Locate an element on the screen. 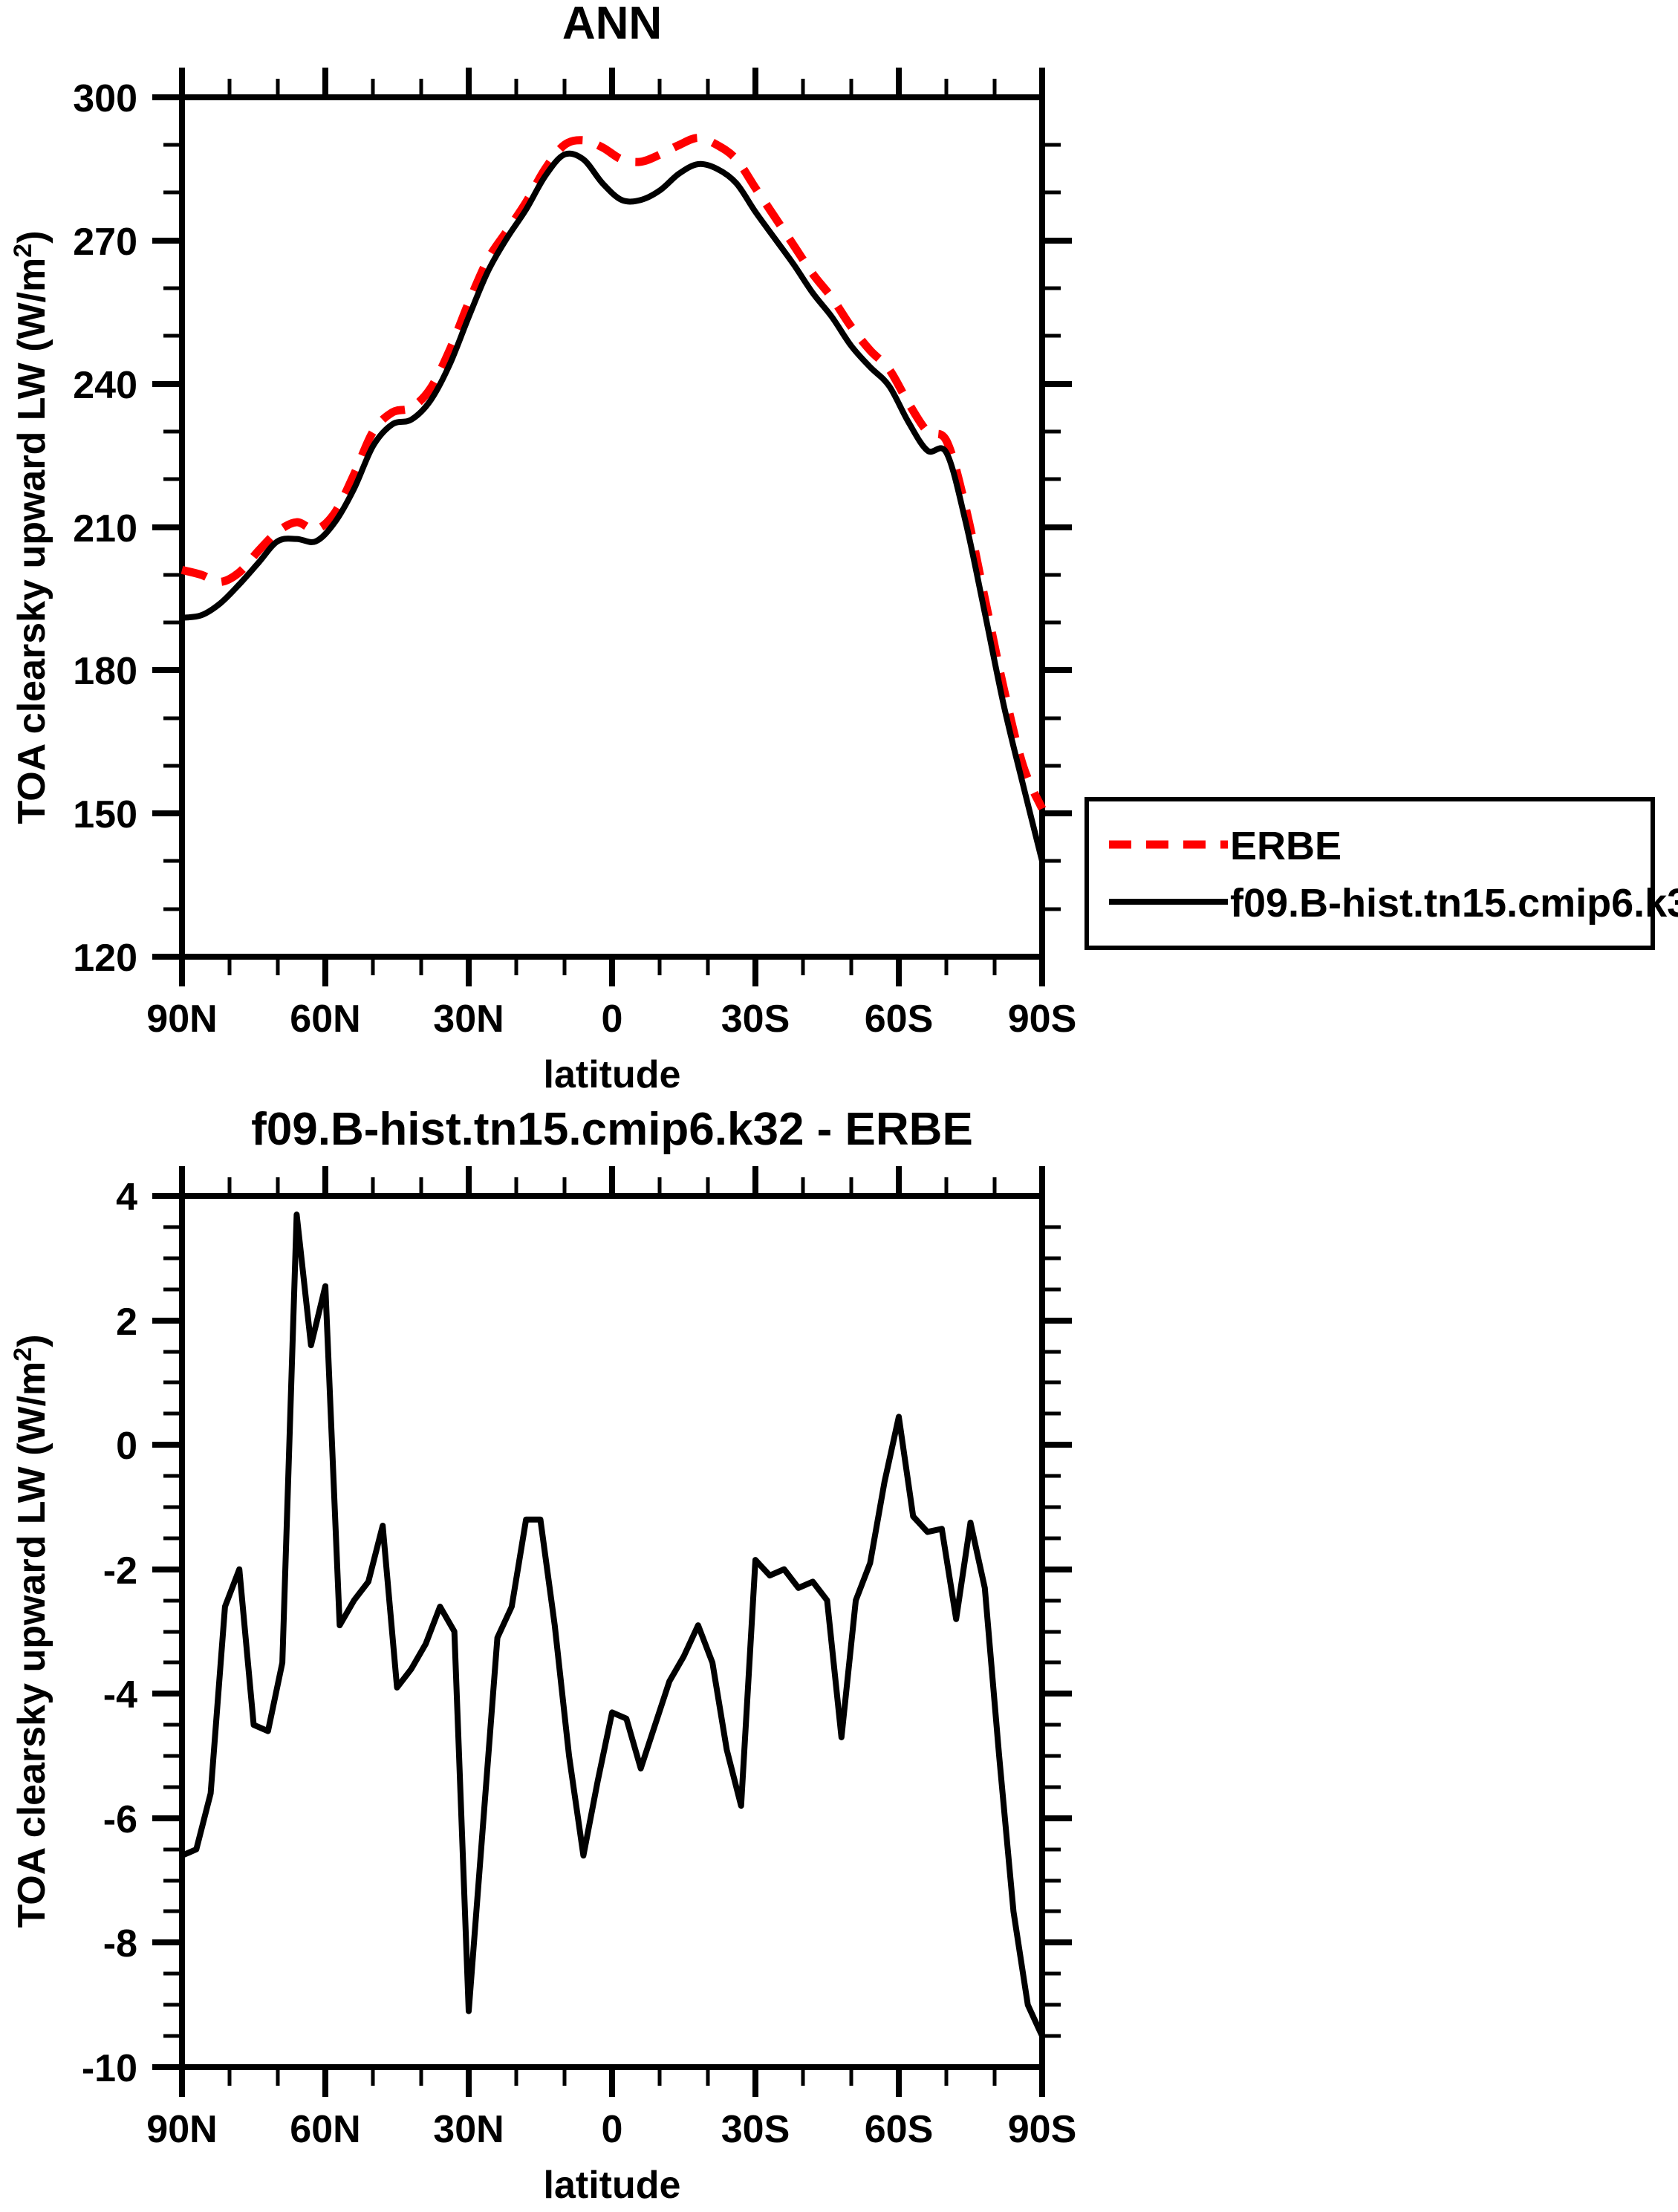 This screenshot has width=1678, height=2212. top-y-major-ticks-right is located at coordinates (1057, 527).